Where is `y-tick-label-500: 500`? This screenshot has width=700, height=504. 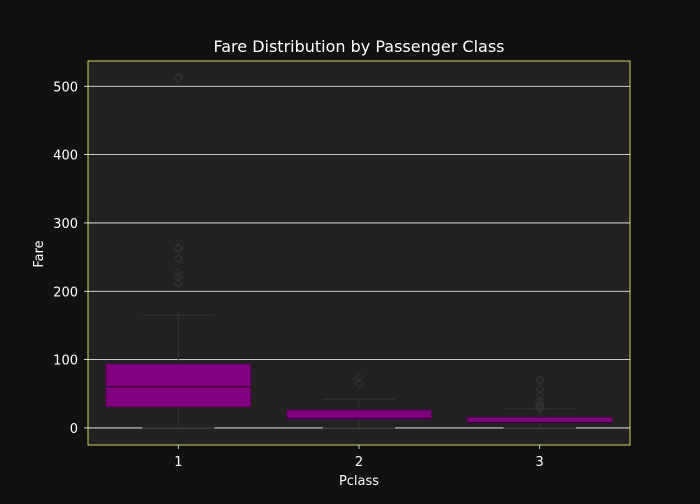
y-tick-label-500: 500 is located at coordinates (65, 87).